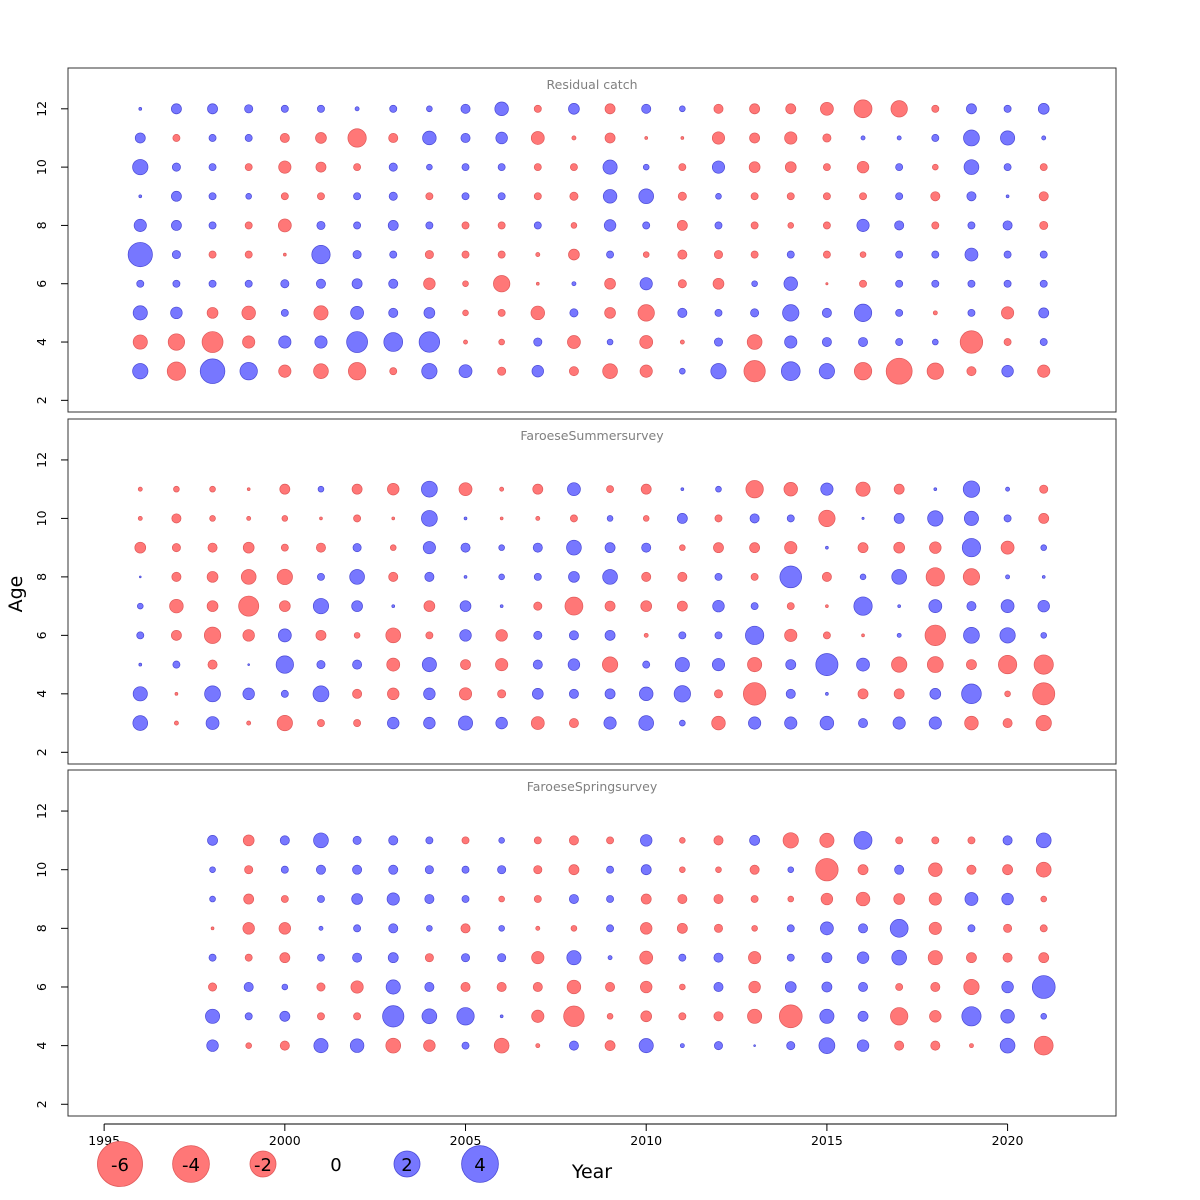 The height and width of the screenshot is (1200, 1200). Describe the element at coordinates (592, 786) in the screenshot. I see `panel-title: FaroeseSpringsurvey` at that location.